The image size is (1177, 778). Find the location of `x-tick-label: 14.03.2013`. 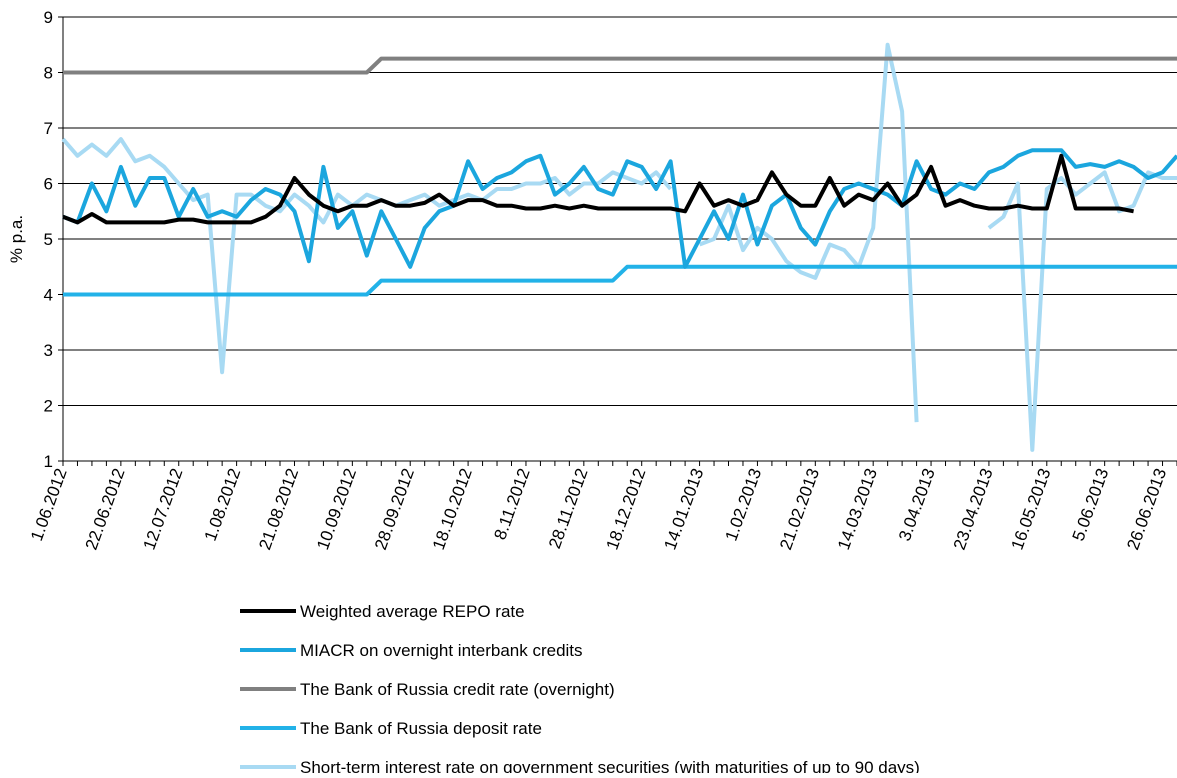

x-tick-label: 14.03.2013 is located at coordinates (857, 509).